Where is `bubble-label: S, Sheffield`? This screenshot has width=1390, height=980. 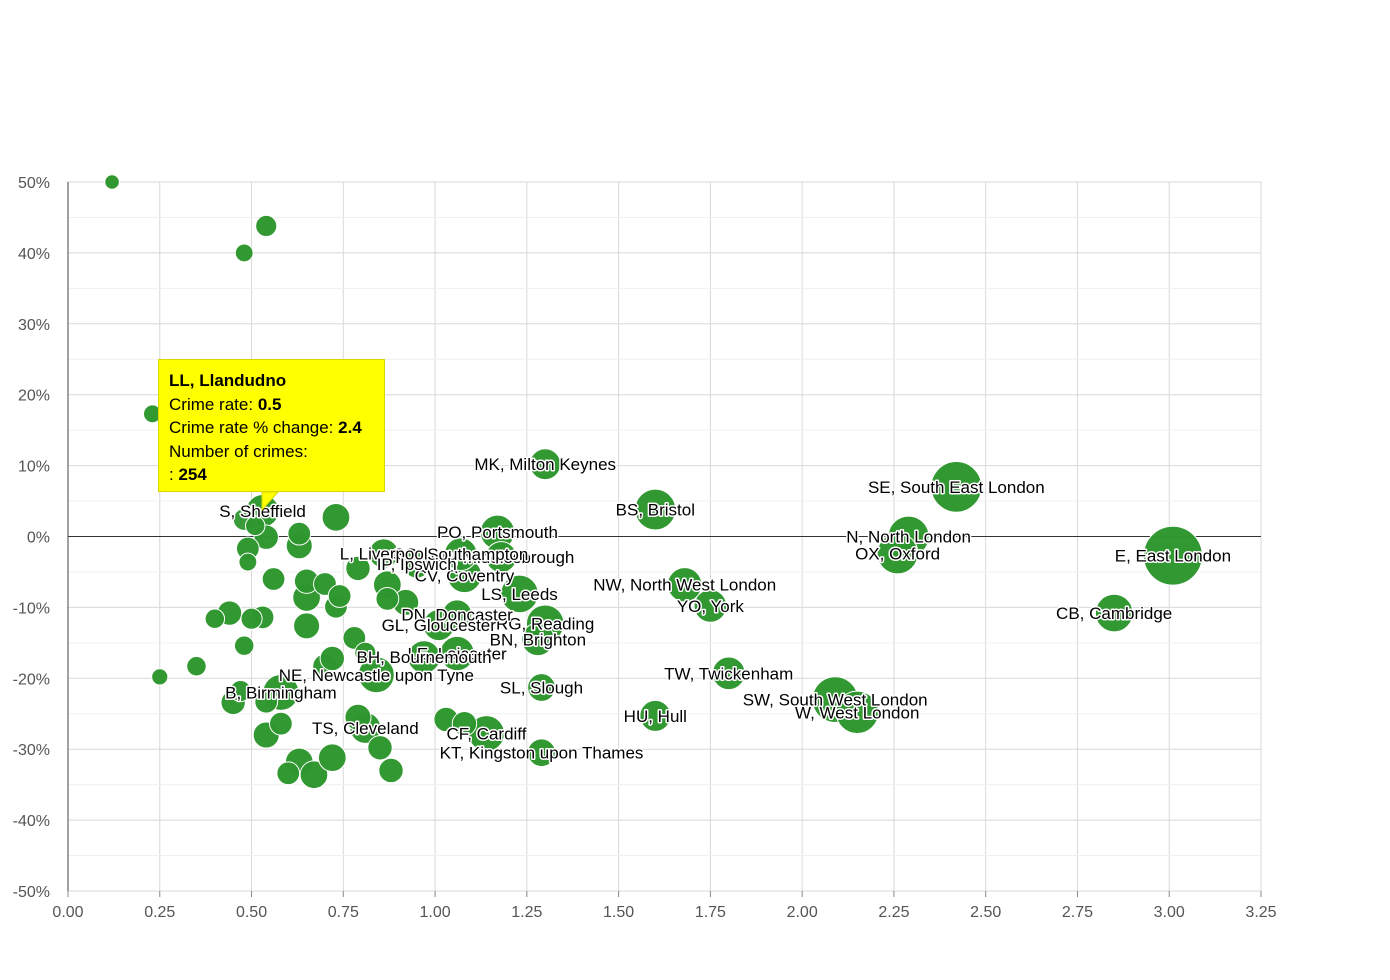 bubble-label: S, Sheffield is located at coordinates (262, 511).